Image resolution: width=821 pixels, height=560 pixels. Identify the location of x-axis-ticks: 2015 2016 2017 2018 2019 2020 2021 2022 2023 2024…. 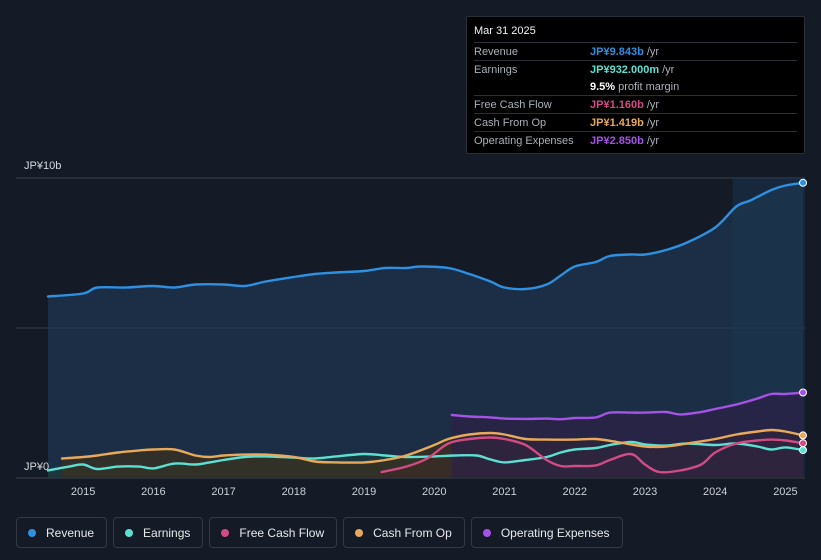
(434, 492).